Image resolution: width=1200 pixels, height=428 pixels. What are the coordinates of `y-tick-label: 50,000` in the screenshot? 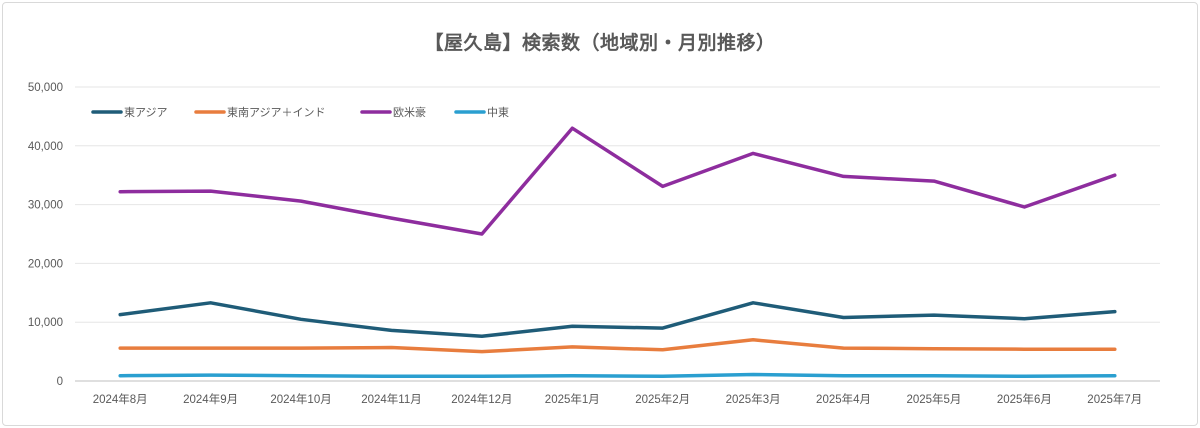 It's located at (45, 88).